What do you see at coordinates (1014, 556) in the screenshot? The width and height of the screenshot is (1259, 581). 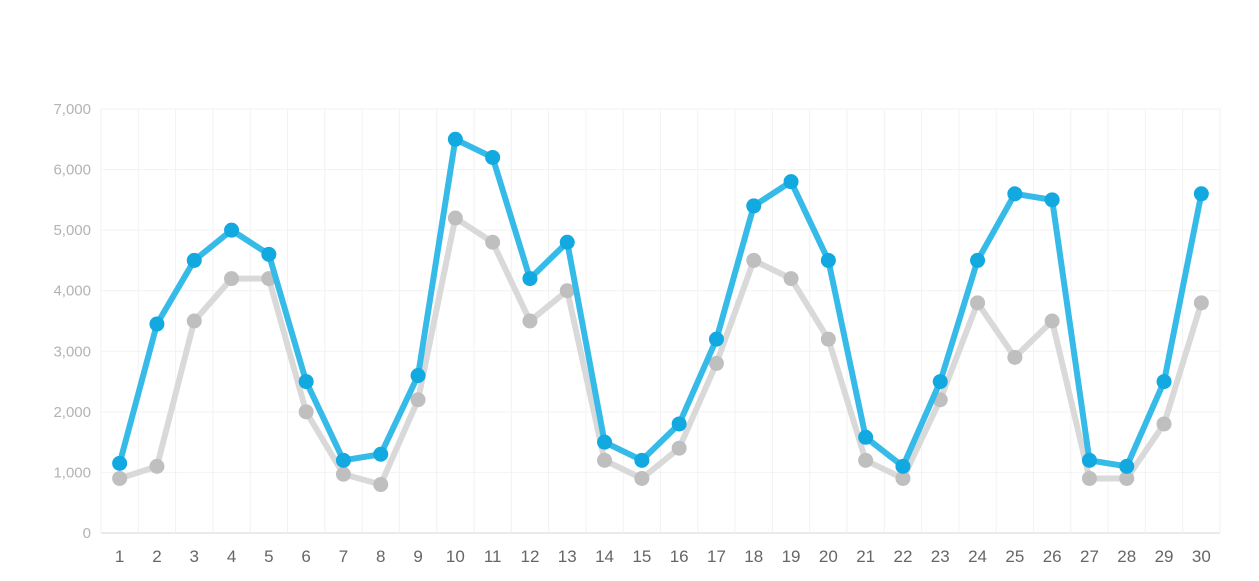 I see `x-tick-label: 25` at bounding box center [1014, 556].